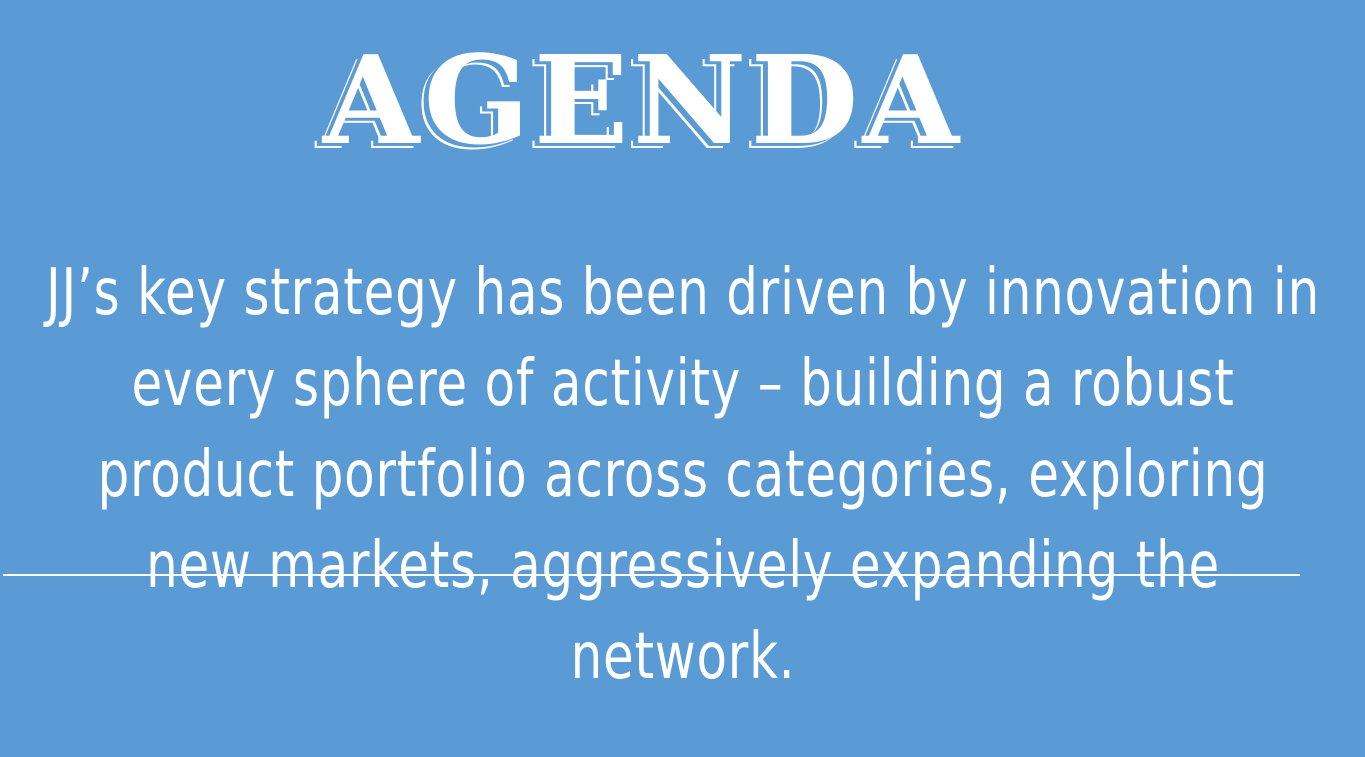 The image size is (1365, 757). What do you see at coordinates (651, 575) in the screenshot?
I see `horizontal-line` at bounding box center [651, 575].